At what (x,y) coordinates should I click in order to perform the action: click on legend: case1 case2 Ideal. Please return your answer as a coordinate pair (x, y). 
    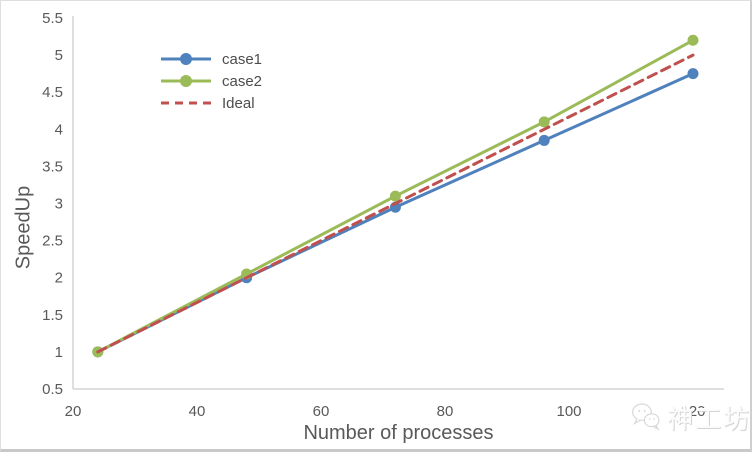
    Looking at the image, I should click on (211, 81).